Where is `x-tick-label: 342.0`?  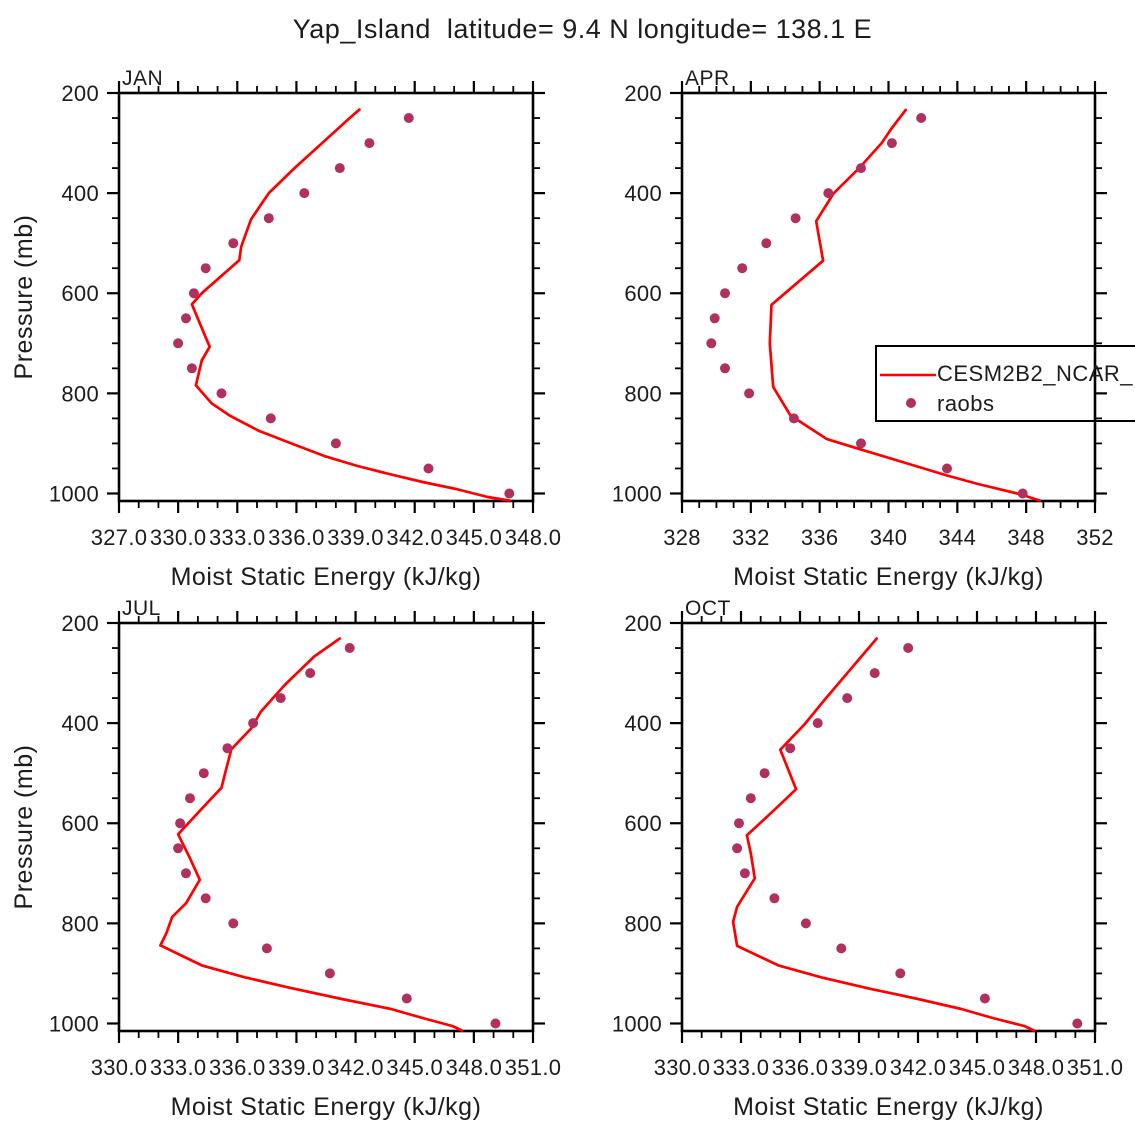
x-tick-label: 342.0 is located at coordinates (414, 537).